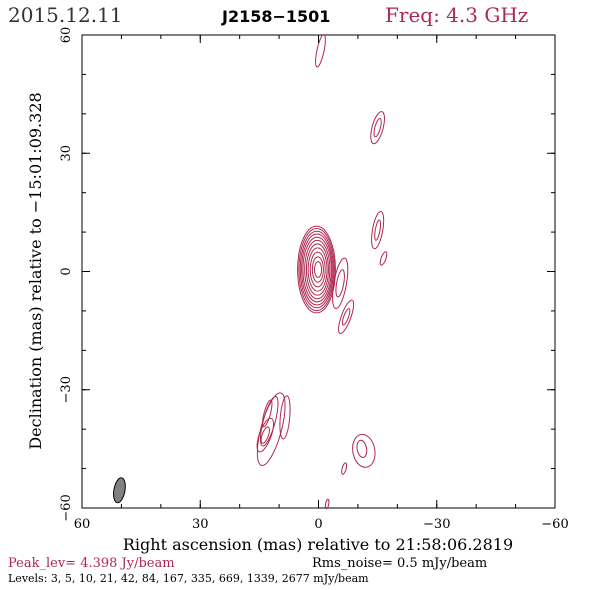 This screenshot has width=590, height=590. Describe the element at coordinates (344, 468) in the screenshot. I see `contour-se-small` at that location.